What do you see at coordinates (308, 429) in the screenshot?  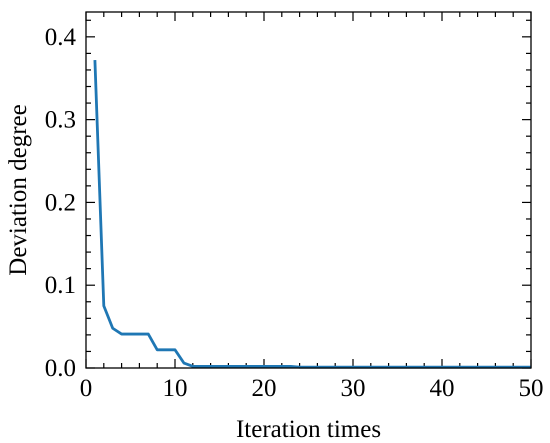 I see `x-axis-title: Iteration times` at bounding box center [308, 429].